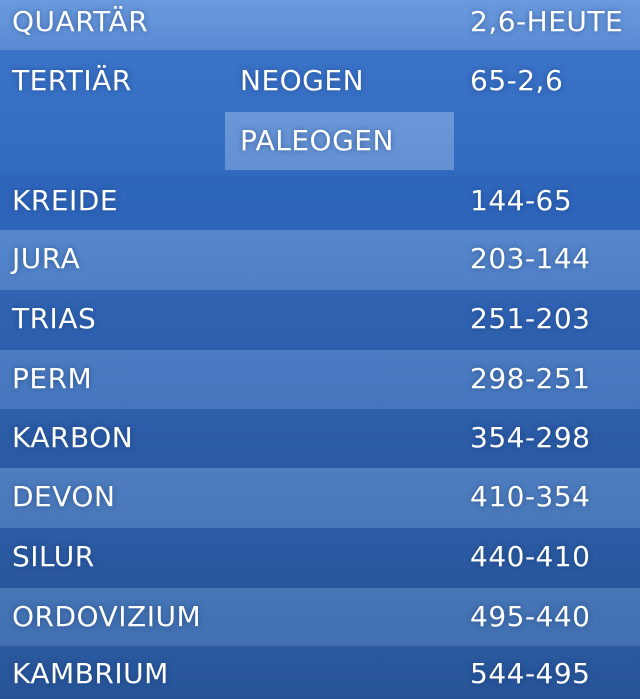  What do you see at coordinates (107, 616) in the screenshot?
I see `era-label: ORDOVIZIUM` at bounding box center [107, 616].